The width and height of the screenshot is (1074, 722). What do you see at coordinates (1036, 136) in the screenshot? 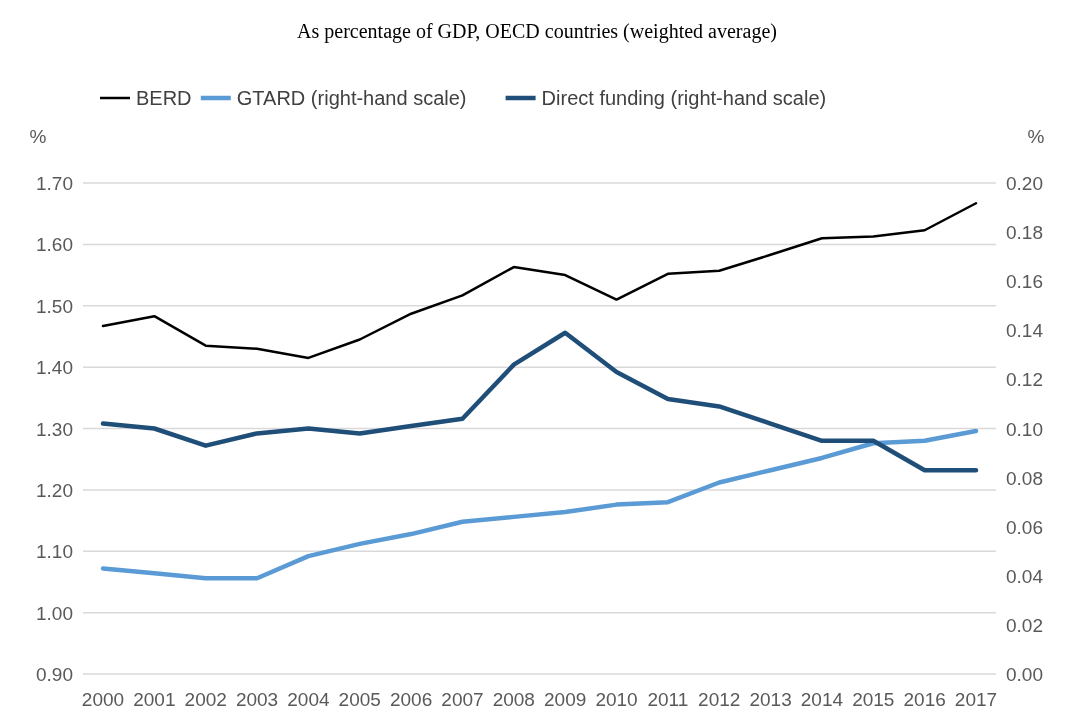
I see `y2-axis-title: %` at bounding box center [1036, 136].